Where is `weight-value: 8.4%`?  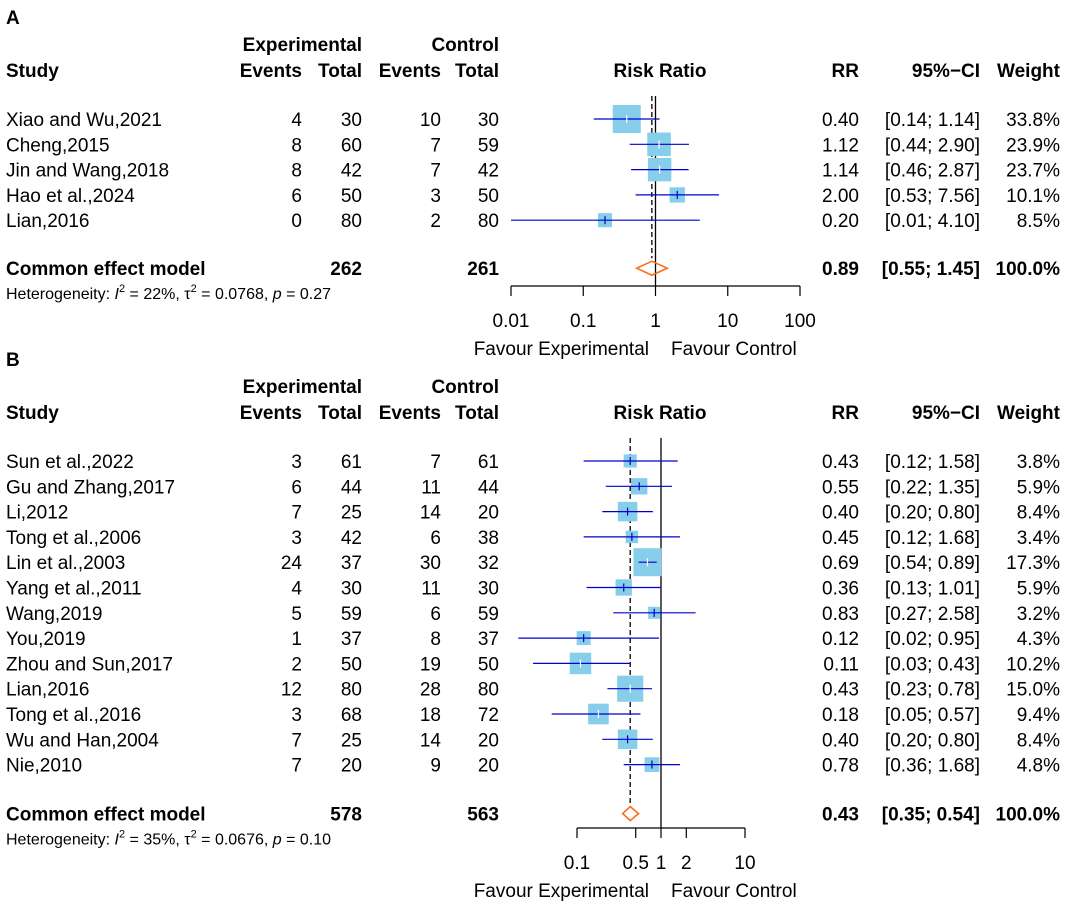
weight-value: 8.4% is located at coordinates (1038, 513).